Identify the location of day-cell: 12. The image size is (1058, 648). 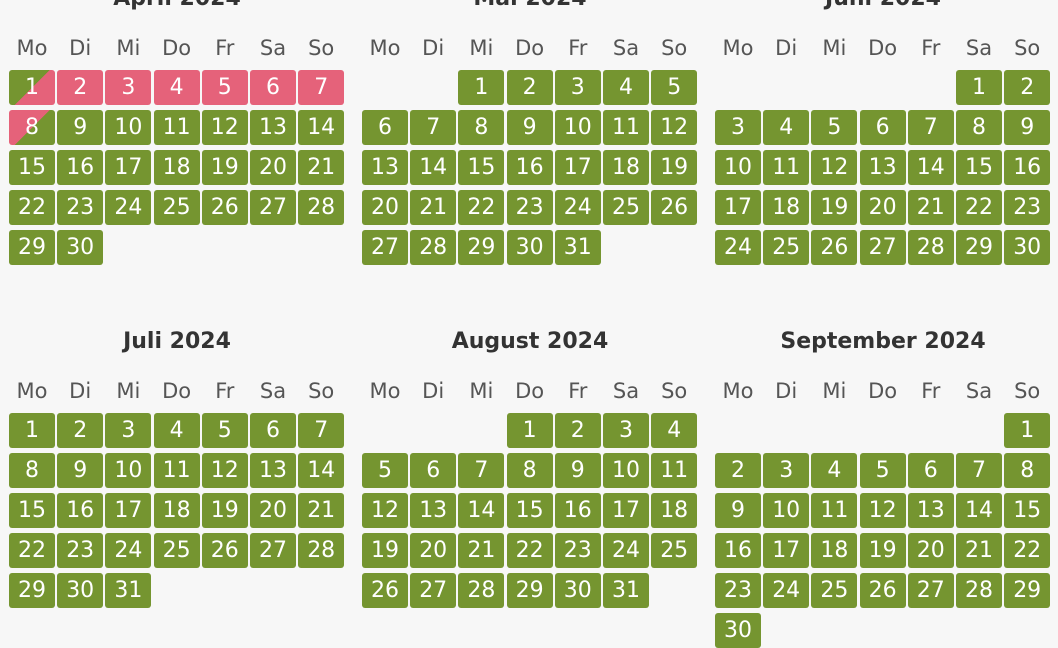
(224, 470).